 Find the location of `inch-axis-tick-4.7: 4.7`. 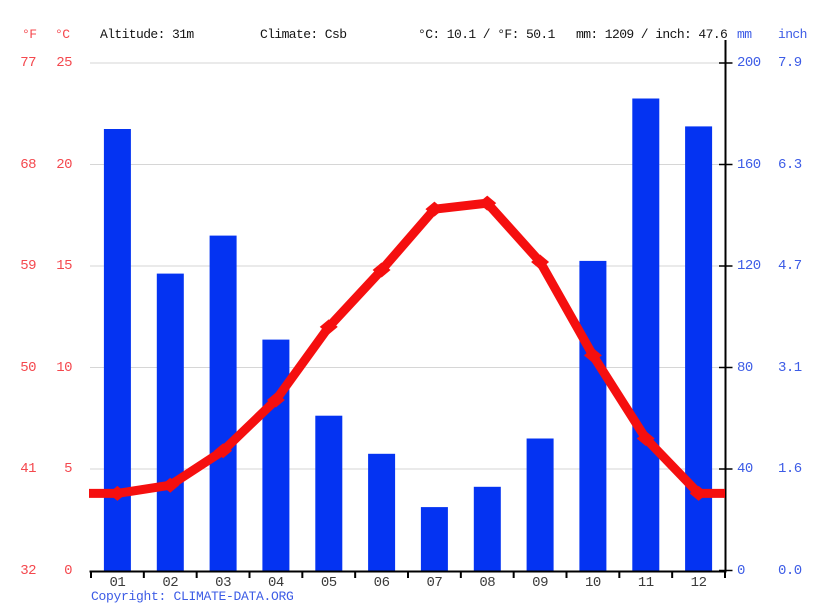

inch-axis-tick-4.7: 4.7 is located at coordinates (790, 266).